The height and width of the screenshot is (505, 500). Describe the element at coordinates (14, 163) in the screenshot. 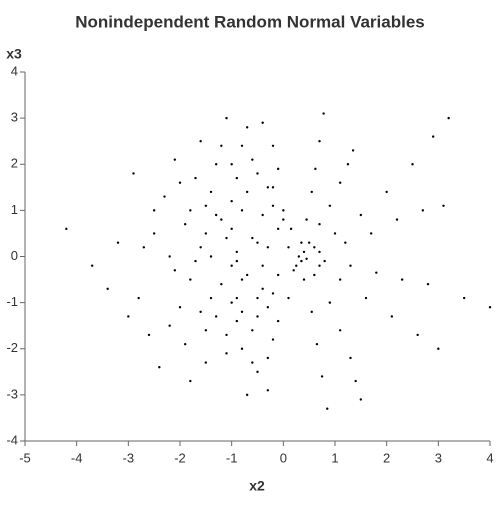

I see `y-tick-label: 2` at that location.